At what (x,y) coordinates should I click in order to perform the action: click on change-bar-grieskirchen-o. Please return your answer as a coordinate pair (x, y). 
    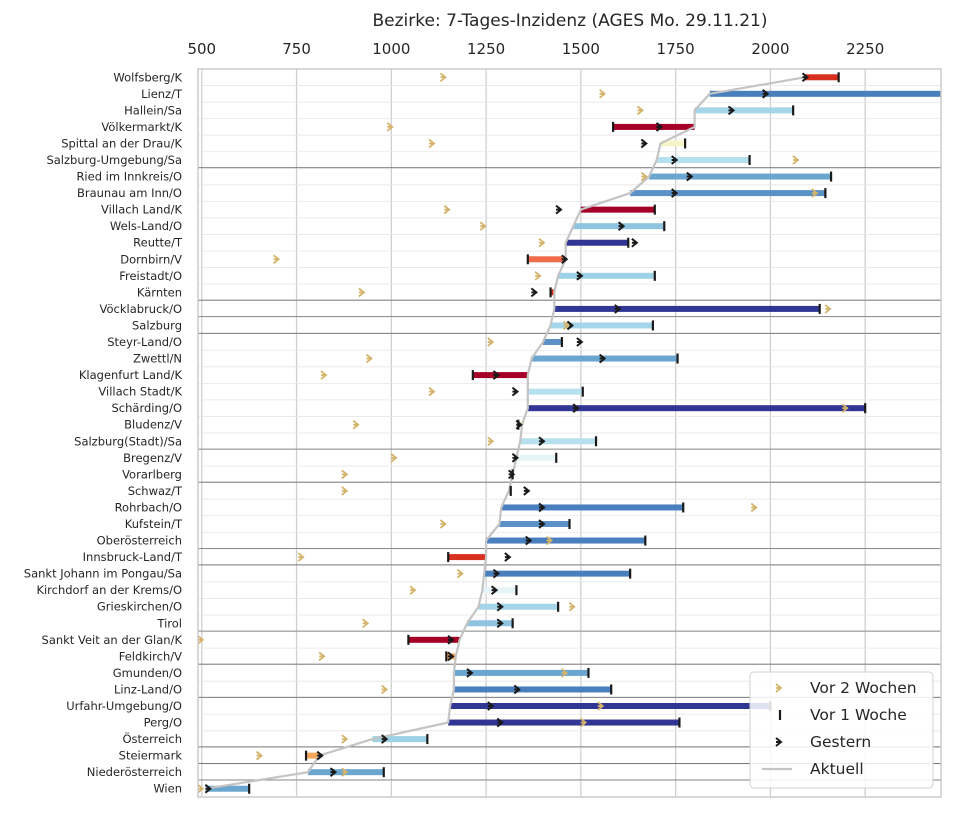
    Looking at the image, I should click on (518, 606).